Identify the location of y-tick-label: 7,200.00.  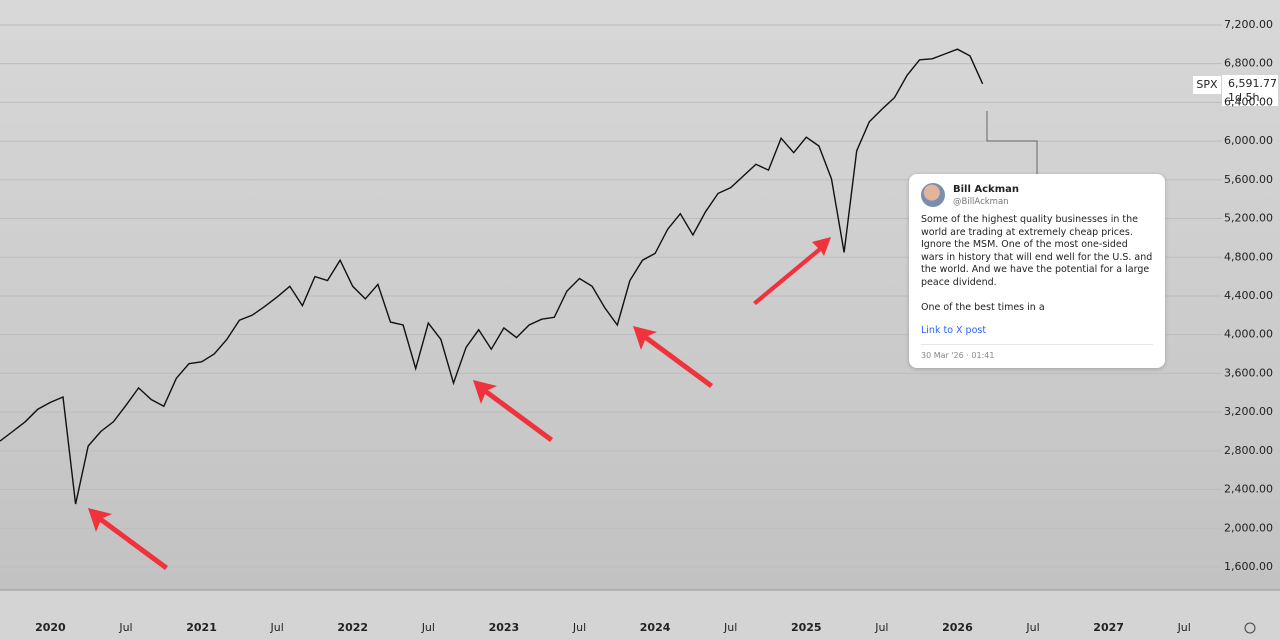
(1248, 24).